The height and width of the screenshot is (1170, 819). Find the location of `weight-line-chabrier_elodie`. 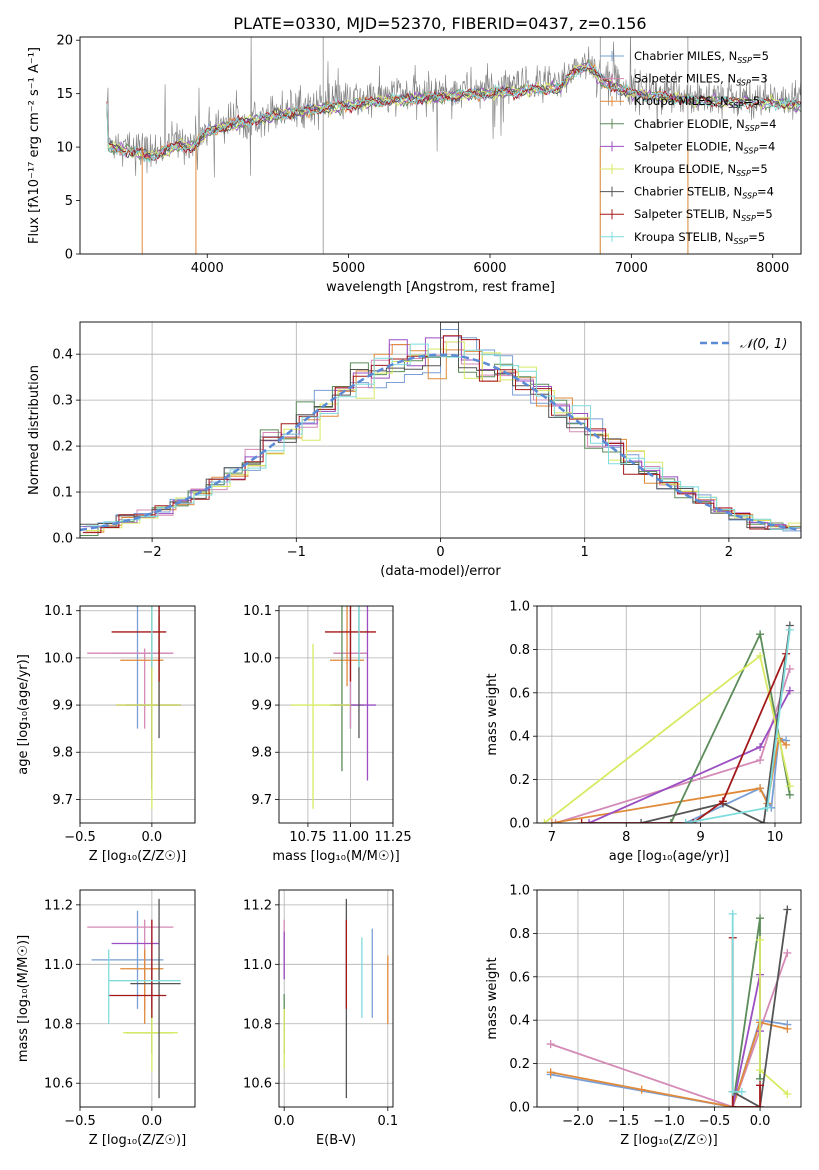

weight-line-chabrier_elodie is located at coordinates (746, 1012).